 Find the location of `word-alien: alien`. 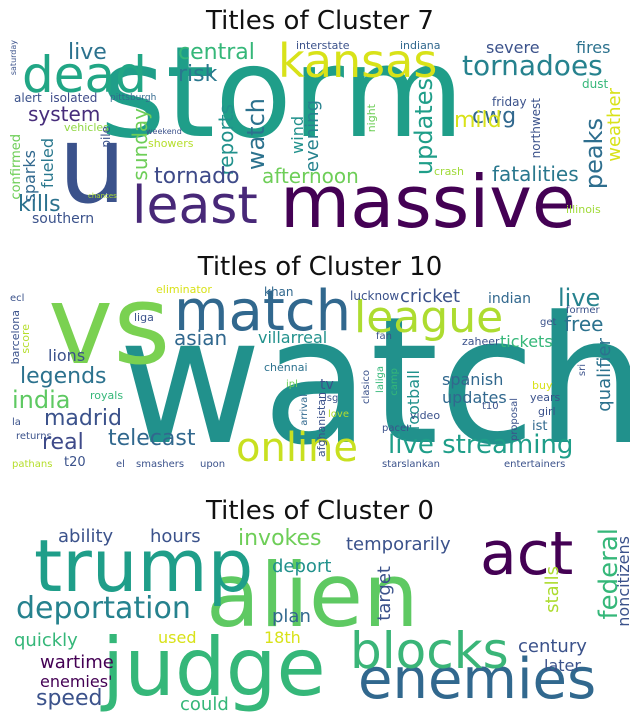

word-alien: alien is located at coordinates (312, 595).